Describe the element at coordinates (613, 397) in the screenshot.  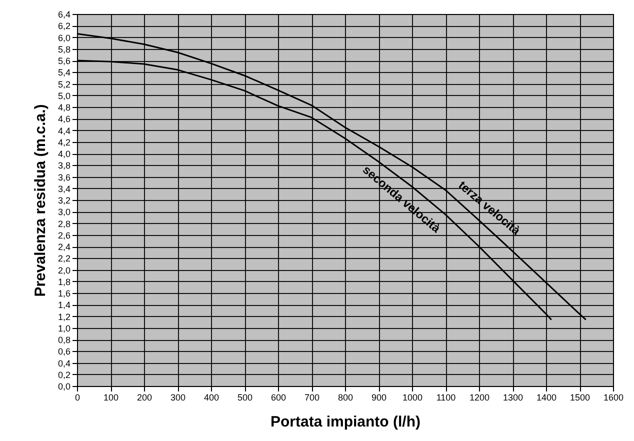
I see `x-tick-label: 1600` at that location.